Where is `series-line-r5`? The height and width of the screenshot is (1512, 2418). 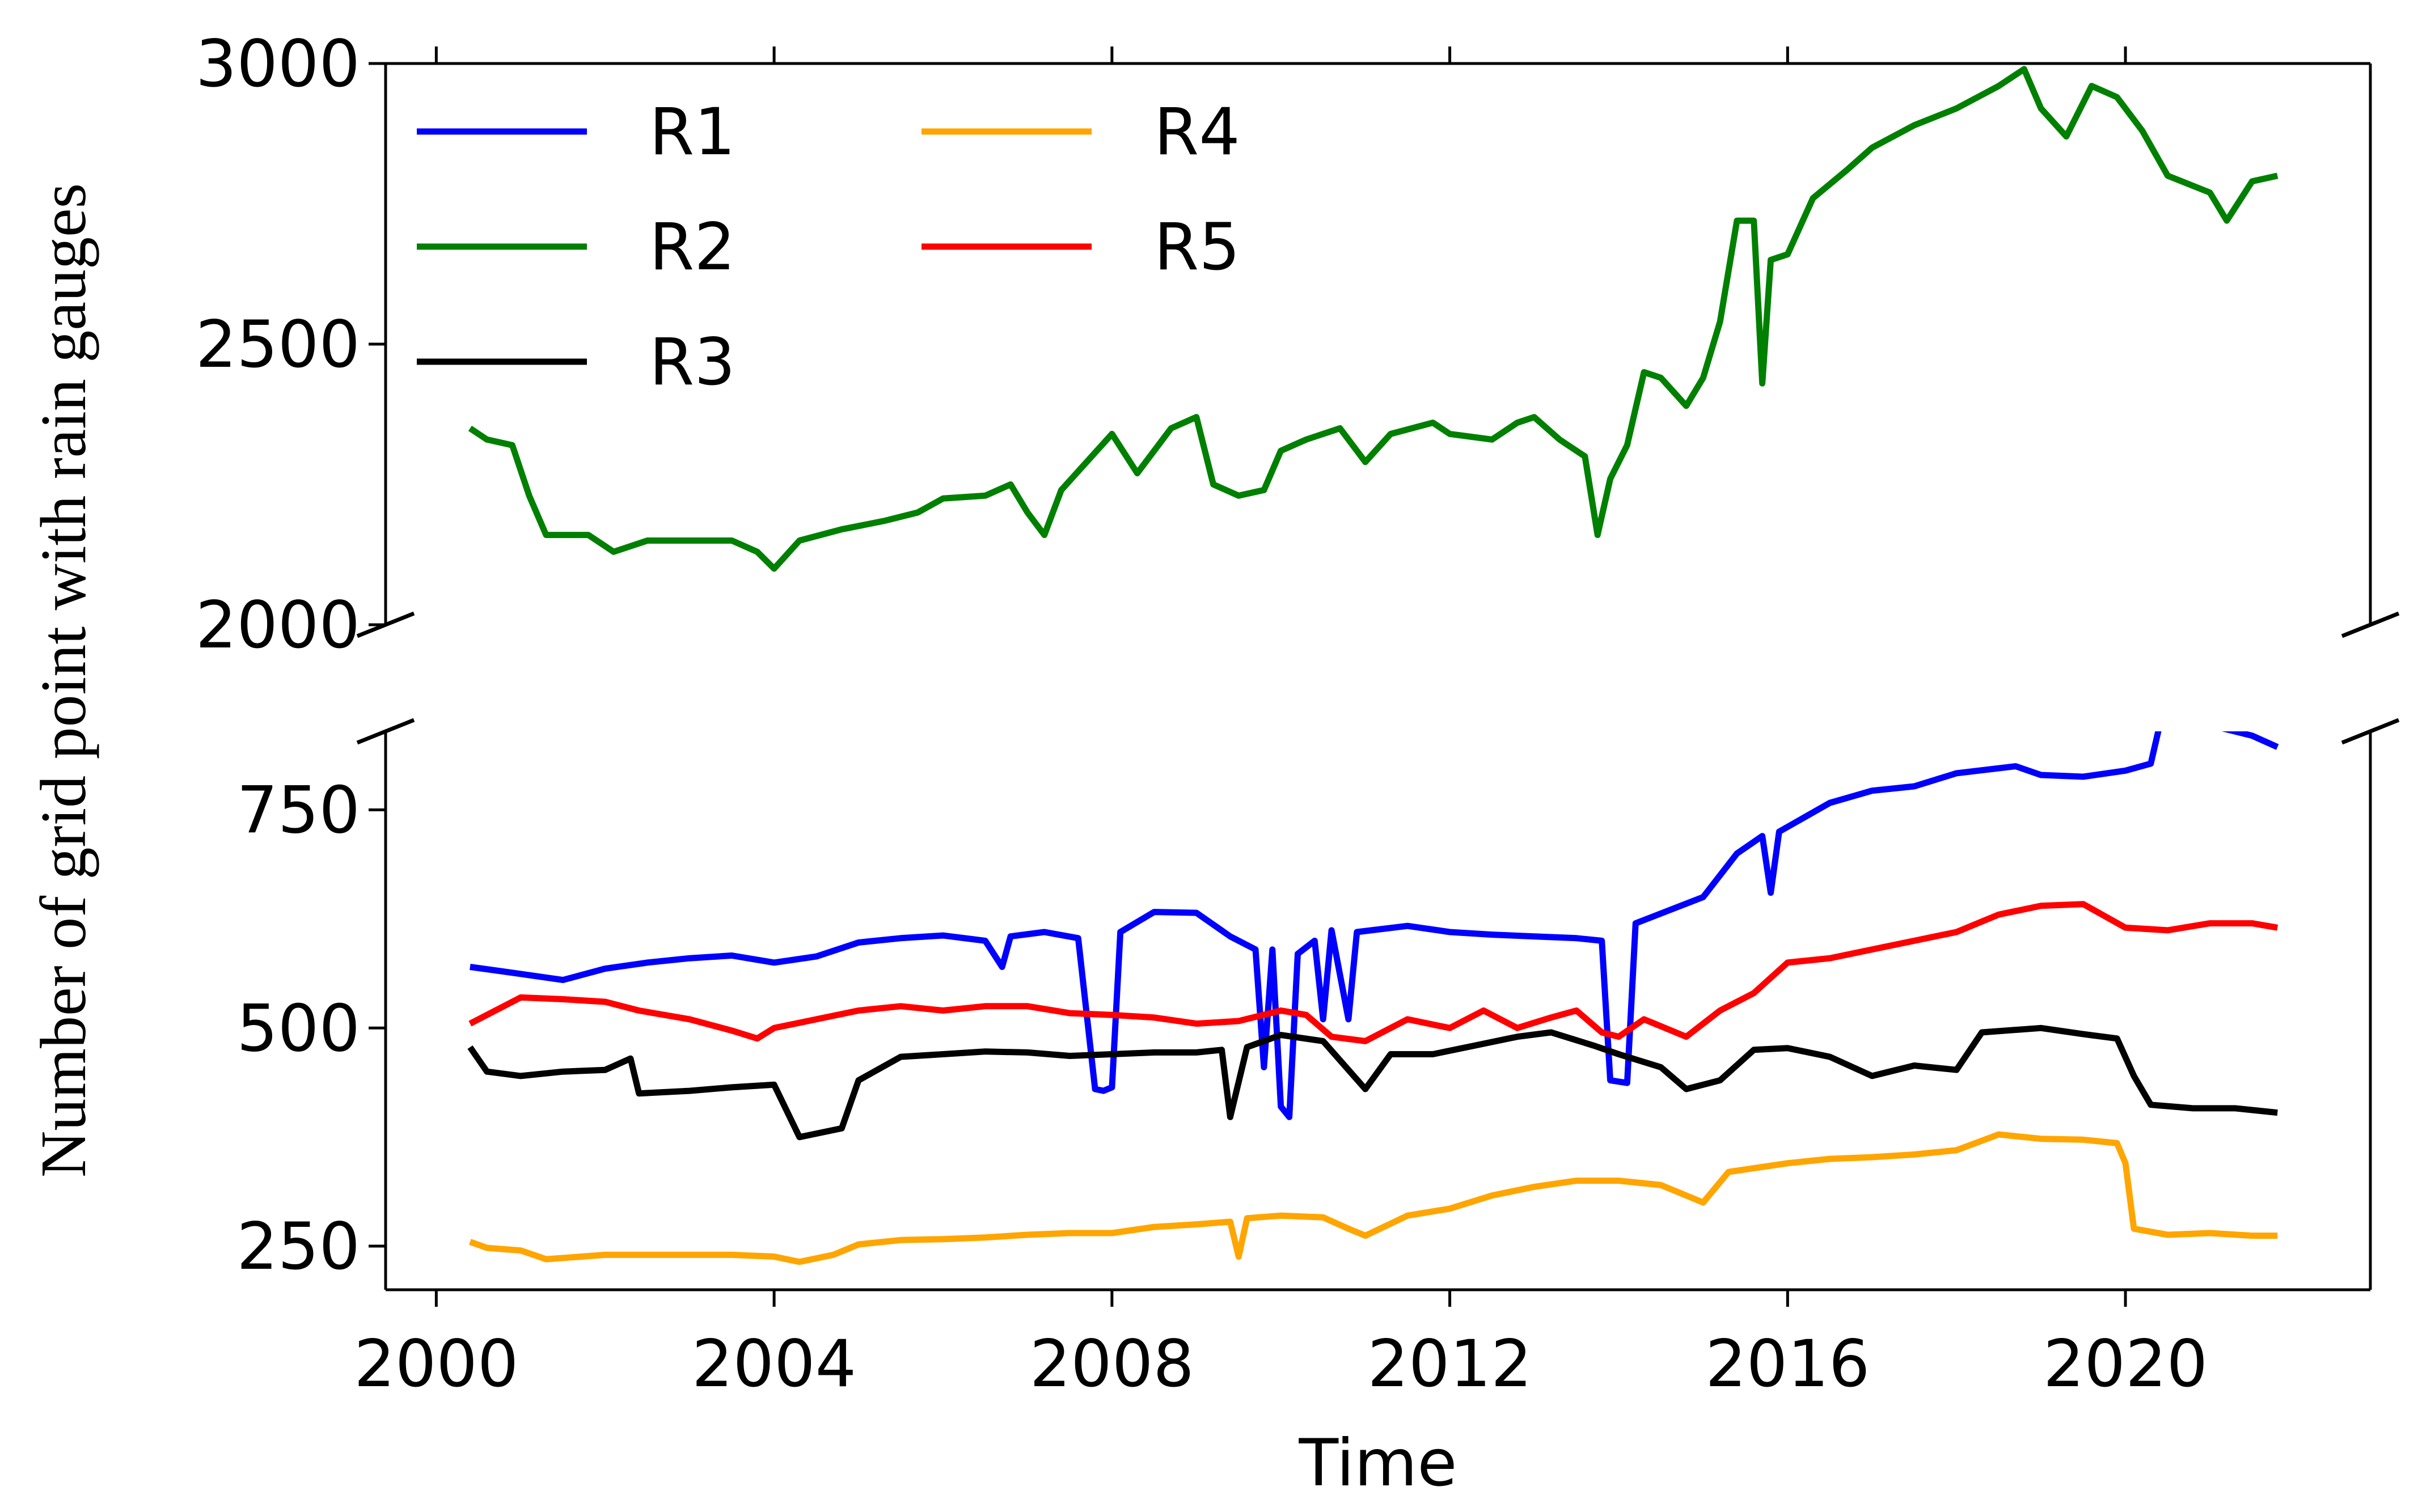
series-line-r5 is located at coordinates (1373, 972).